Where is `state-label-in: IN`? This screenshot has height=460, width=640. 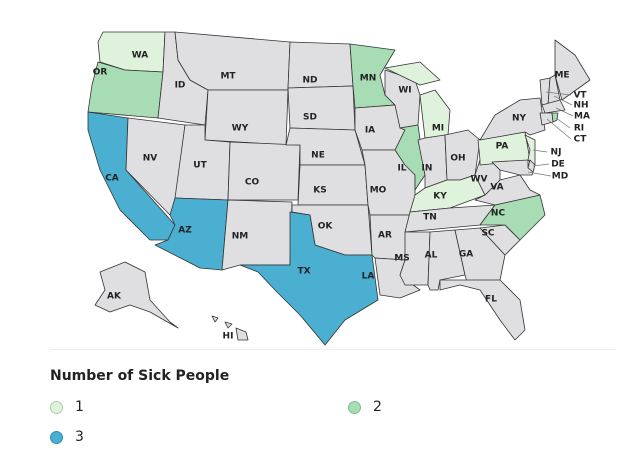
state-label-in: IN is located at coordinates (427, 169).